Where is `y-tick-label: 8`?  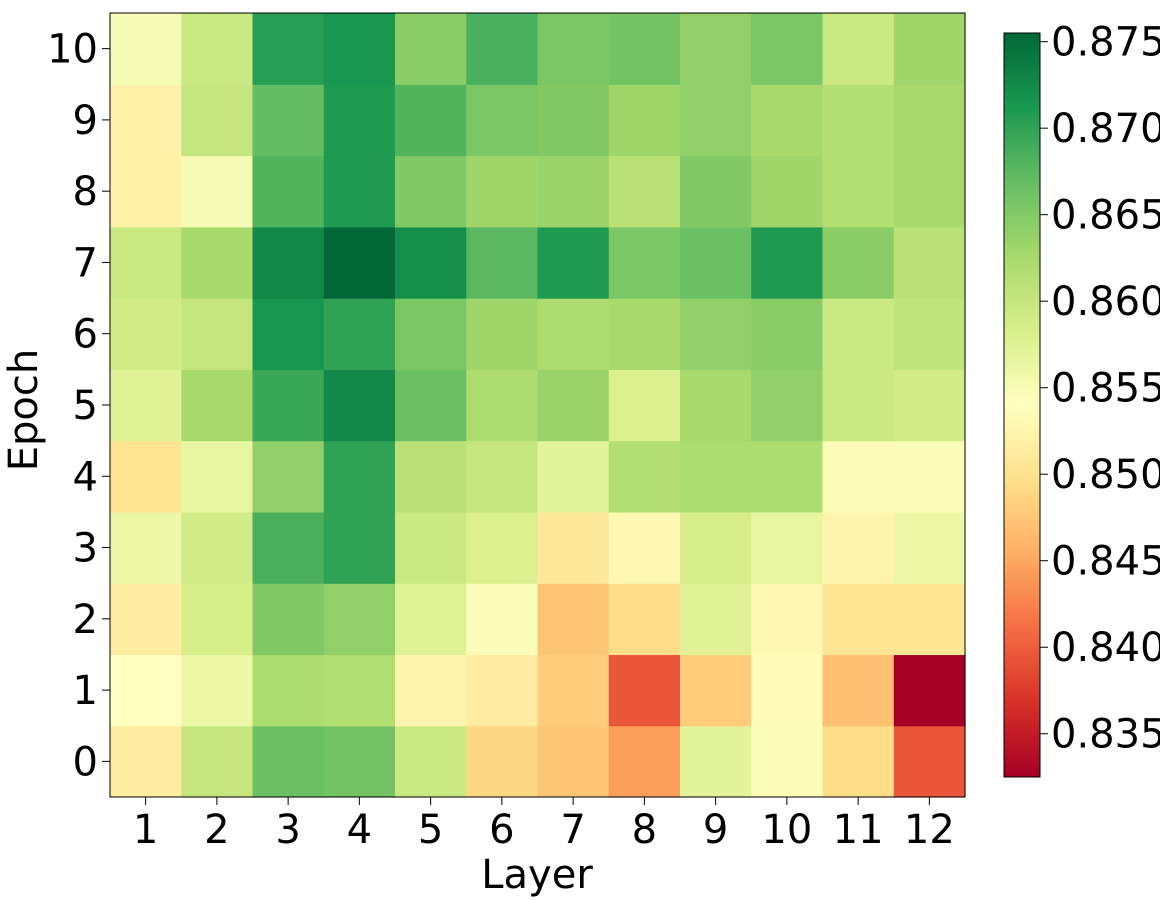
y-tick-label: 8 is located at coordinates (85, 192).